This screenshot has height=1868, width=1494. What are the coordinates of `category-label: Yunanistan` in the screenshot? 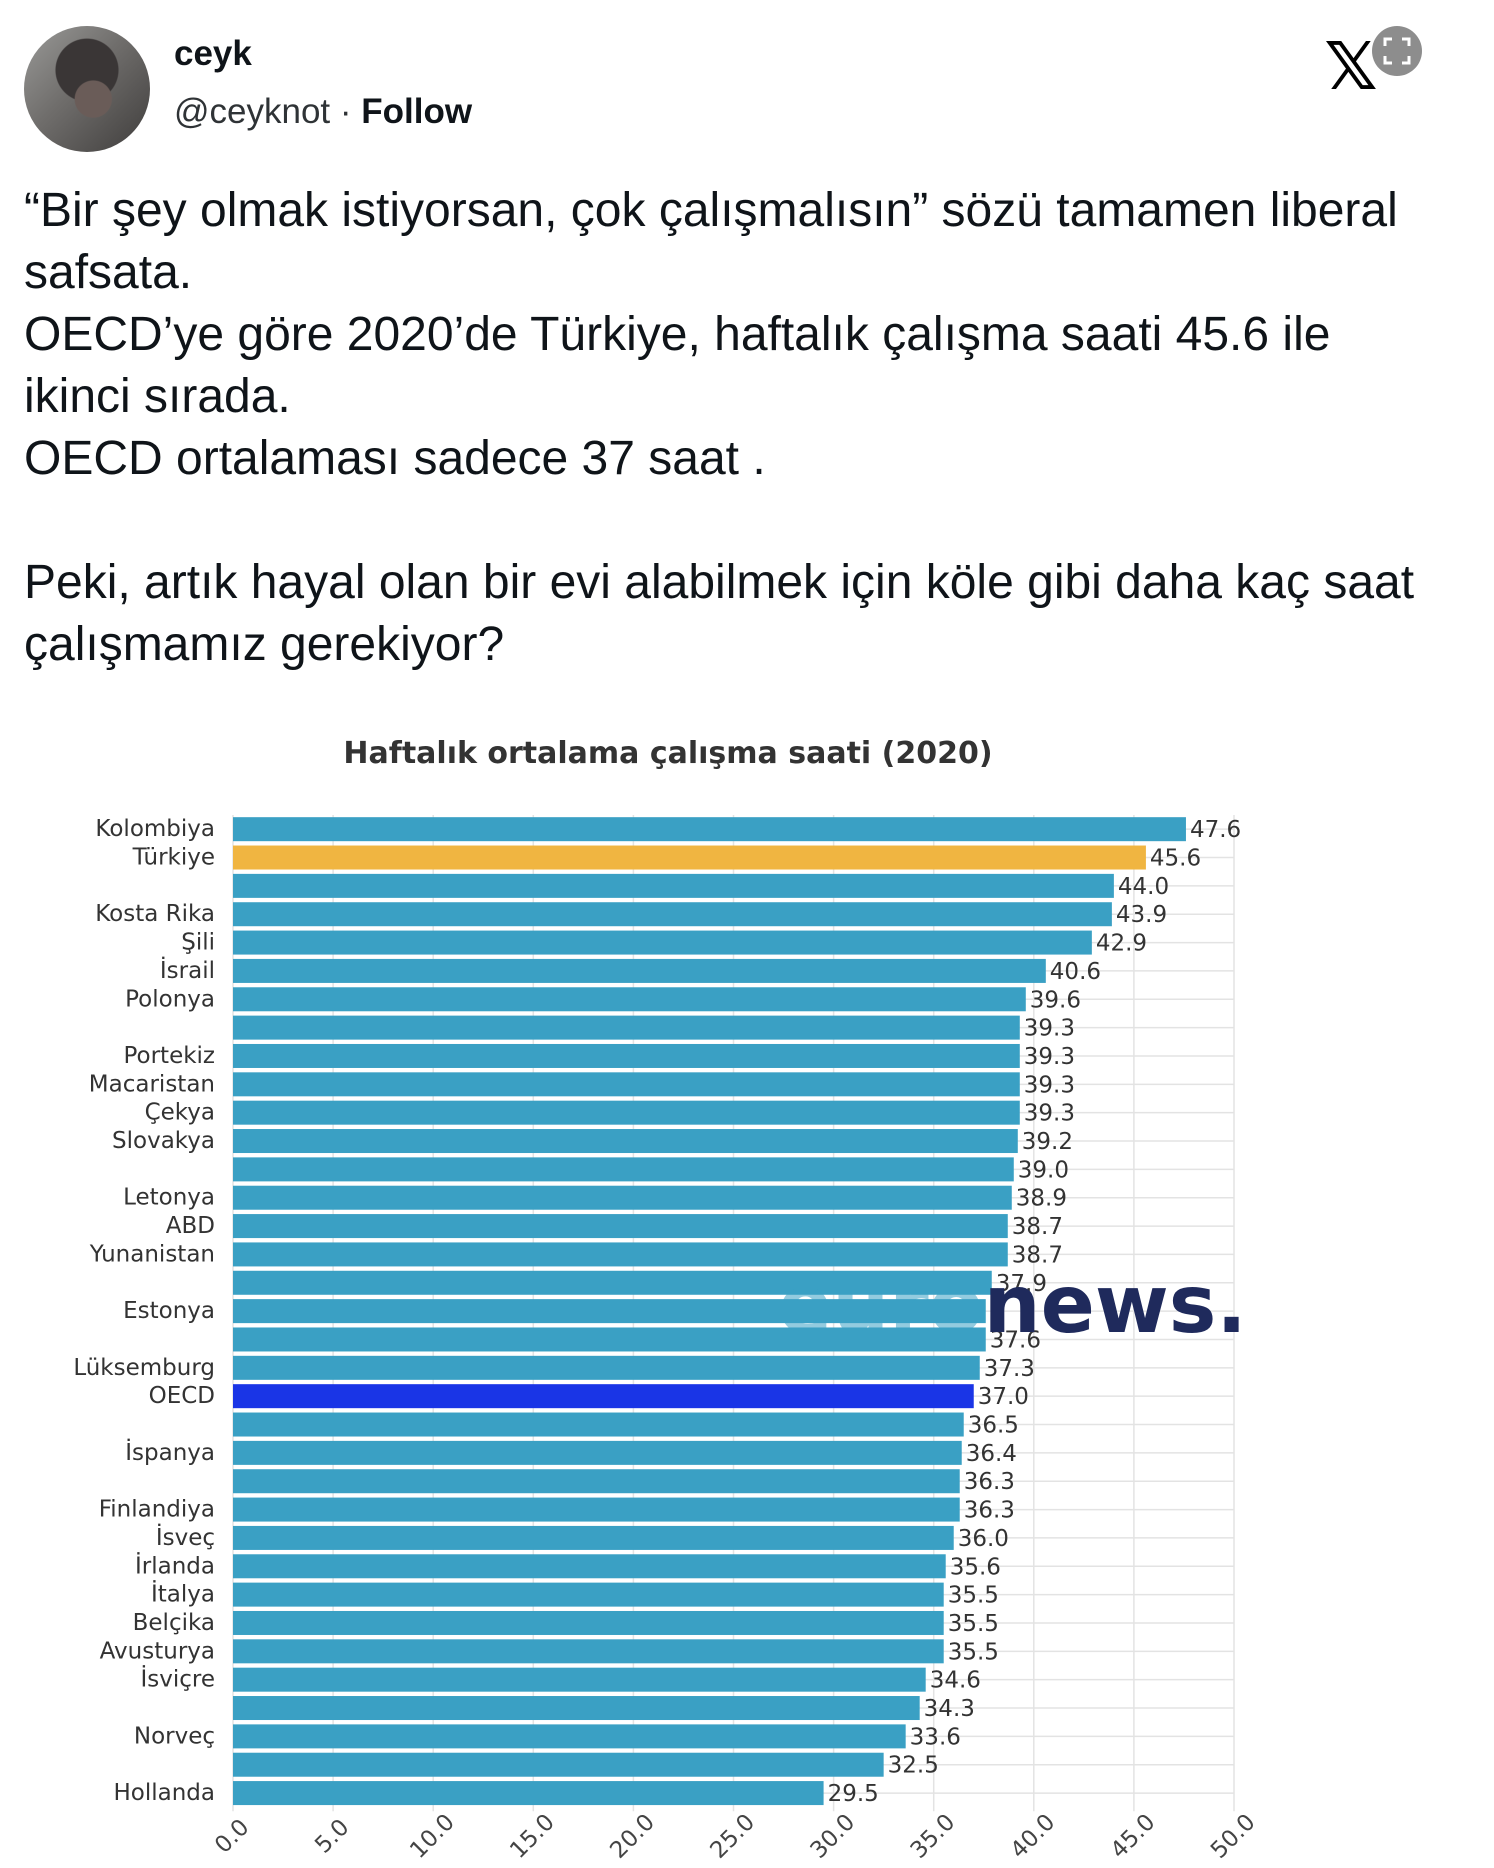 It's located at (152, 1254).